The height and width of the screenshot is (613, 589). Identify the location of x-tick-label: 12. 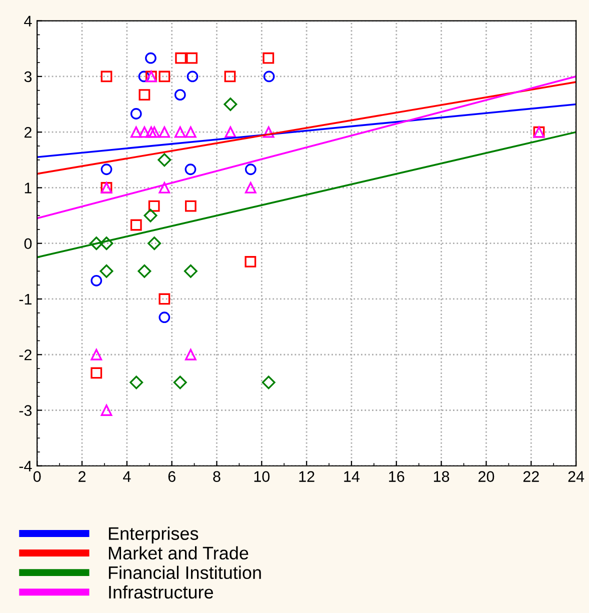
(306, 476).